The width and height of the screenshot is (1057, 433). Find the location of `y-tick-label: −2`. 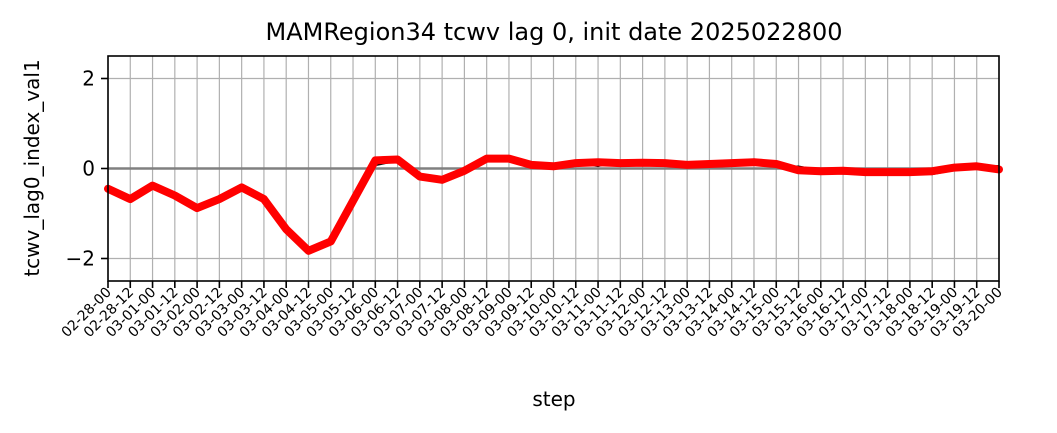

y-tick-label: −2 is located at coordinates (80, 259).